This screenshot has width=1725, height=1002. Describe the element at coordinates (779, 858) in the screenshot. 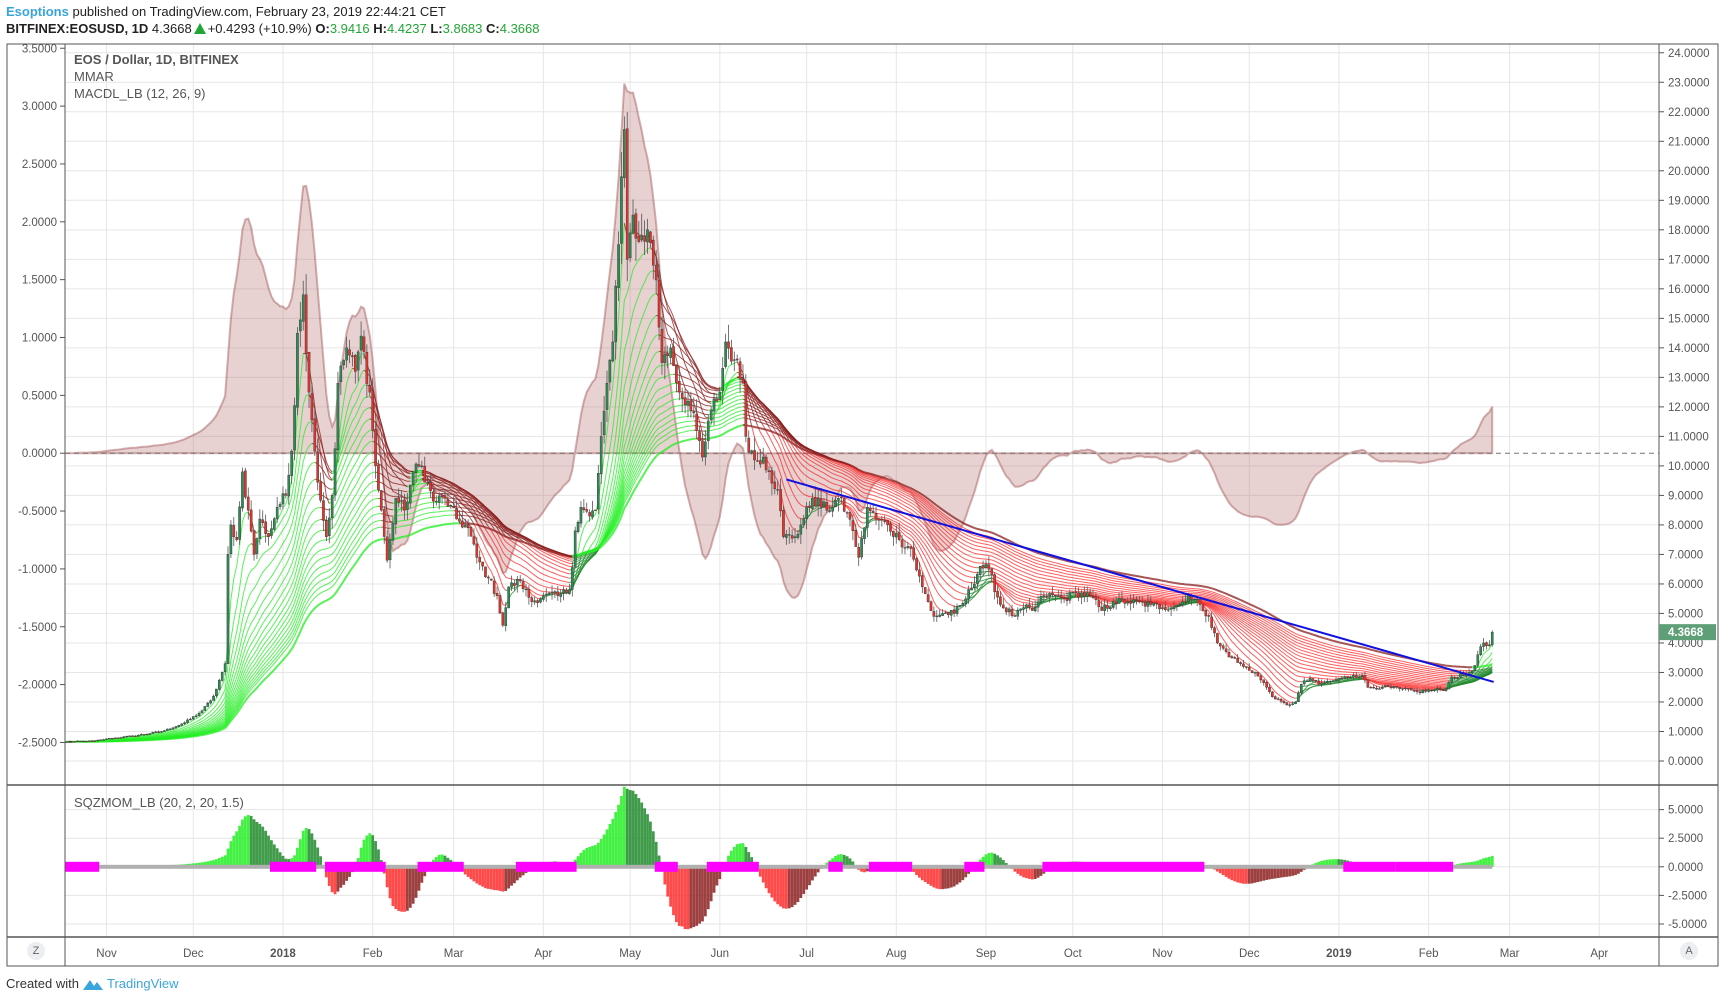

I see `sqzmom-histogram` at that location.